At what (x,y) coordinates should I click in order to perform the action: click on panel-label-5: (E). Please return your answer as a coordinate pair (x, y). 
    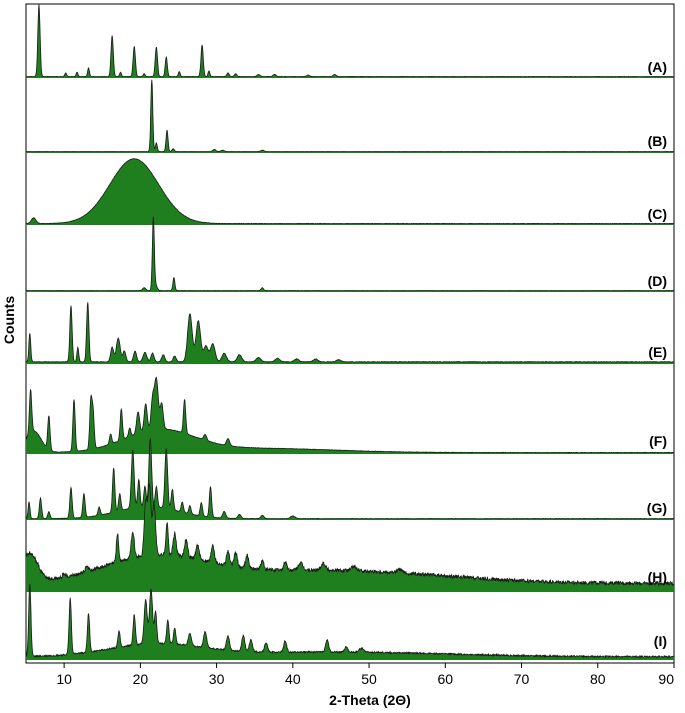
    Looking at the image, I should click on (657, 352).